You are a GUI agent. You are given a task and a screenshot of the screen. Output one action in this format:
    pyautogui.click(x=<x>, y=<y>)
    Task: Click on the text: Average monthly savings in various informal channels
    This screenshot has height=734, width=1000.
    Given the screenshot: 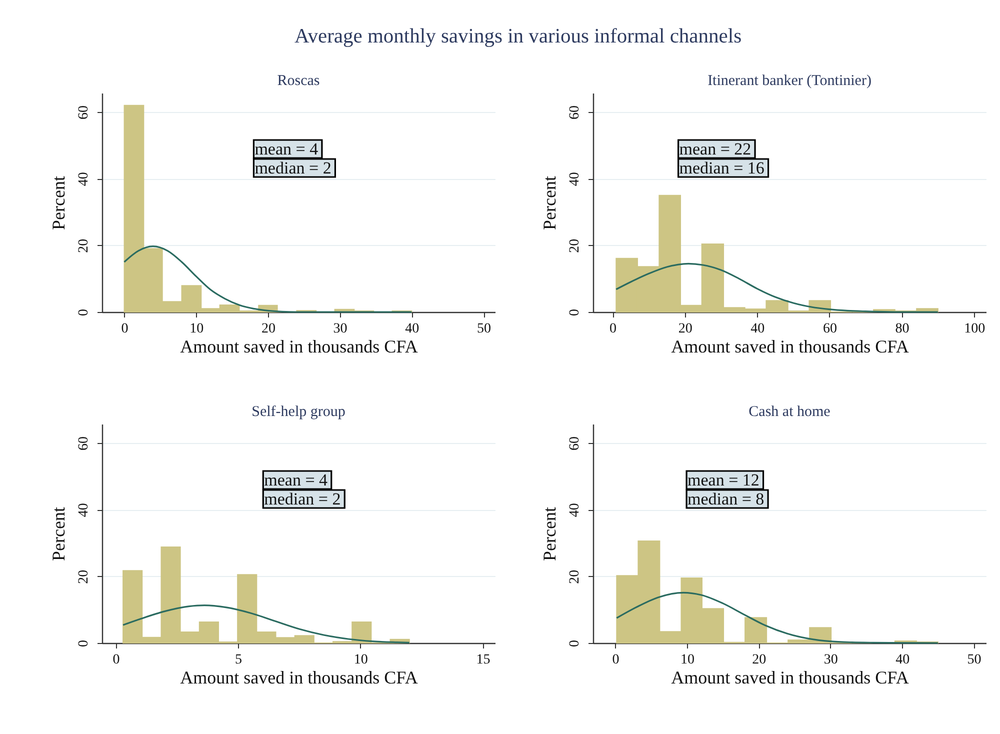 What is the action you would take?
    pyautogui.click(x=518, y=37)
    